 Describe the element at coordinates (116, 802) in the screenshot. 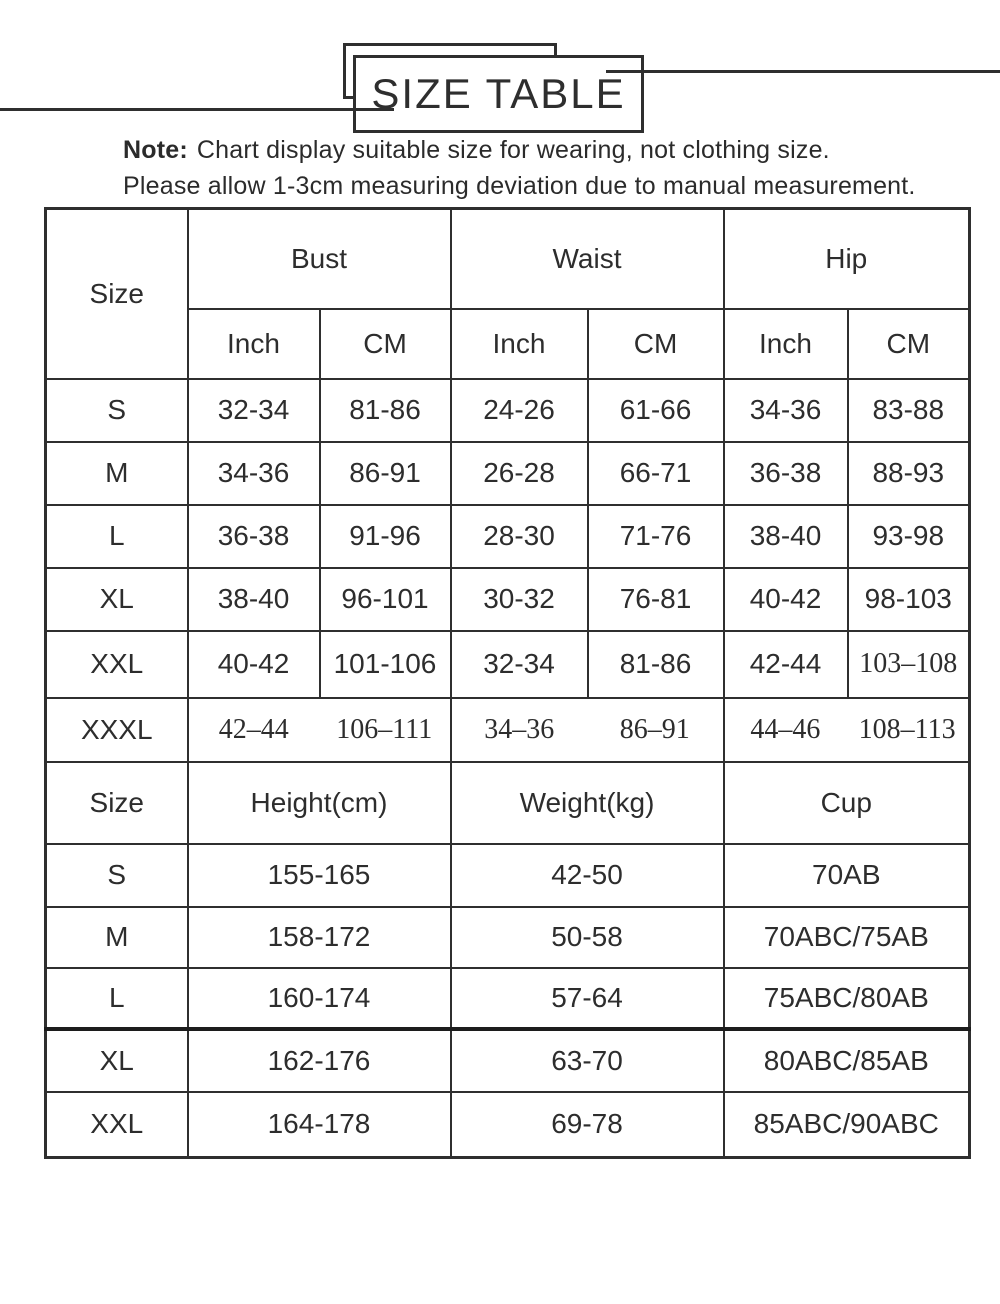

I see `section-header-size: Size` at that location.